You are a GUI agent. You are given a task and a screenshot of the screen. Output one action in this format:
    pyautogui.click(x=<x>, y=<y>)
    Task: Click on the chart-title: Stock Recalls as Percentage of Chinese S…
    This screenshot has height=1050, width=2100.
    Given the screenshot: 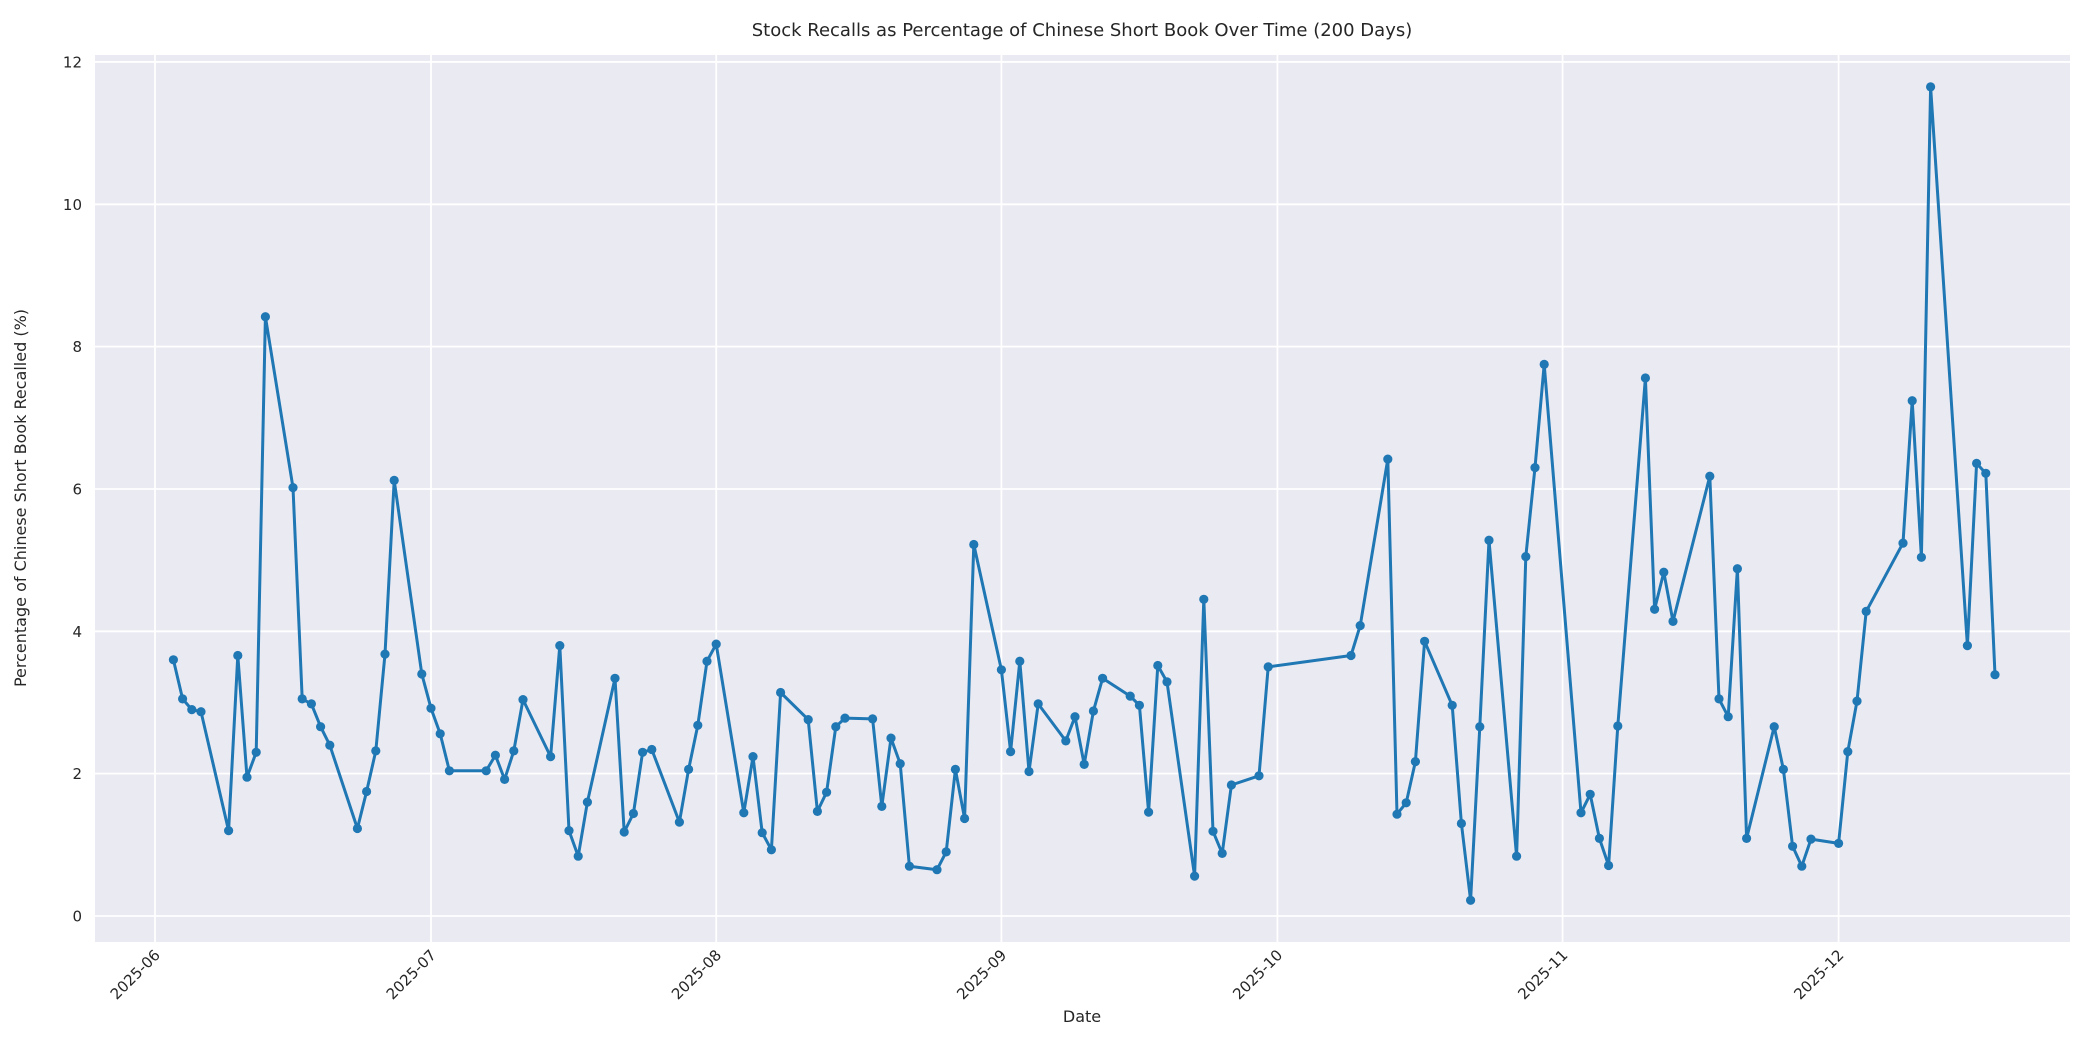 What is the action you would take?
    pyautogui.click(x=1082, y=30)
    